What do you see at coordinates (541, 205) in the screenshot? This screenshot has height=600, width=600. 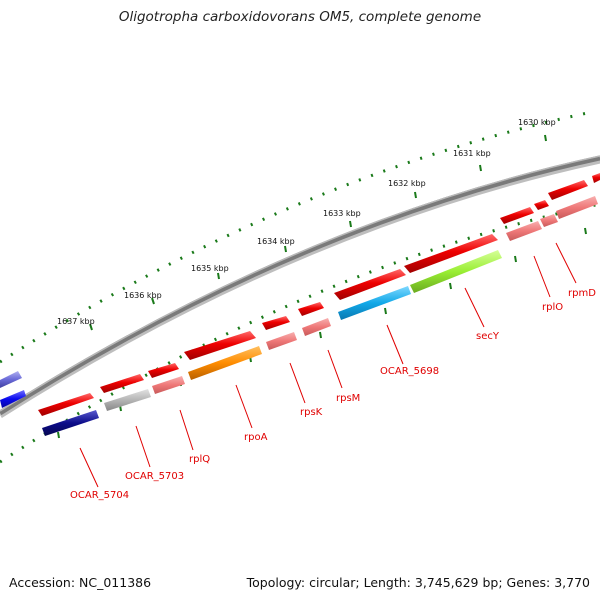 I see `gene-arrow-rpmD` at bounding box center [541, 205].